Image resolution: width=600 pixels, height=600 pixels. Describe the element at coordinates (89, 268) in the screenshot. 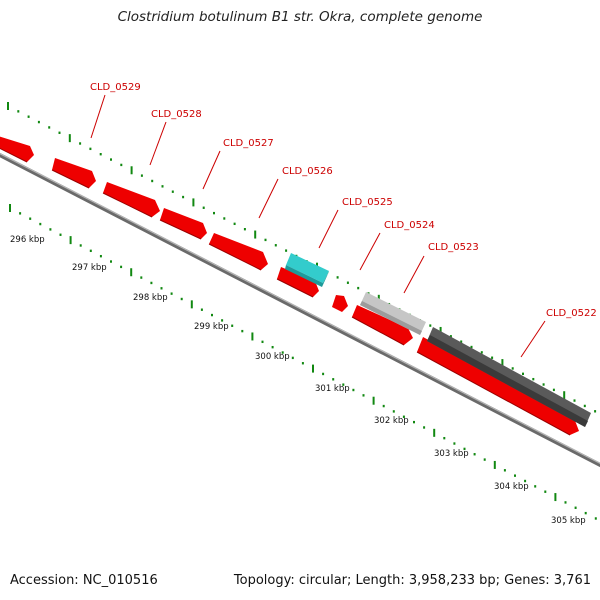

I see `scale-tick-label: 297 kbp` at that location.